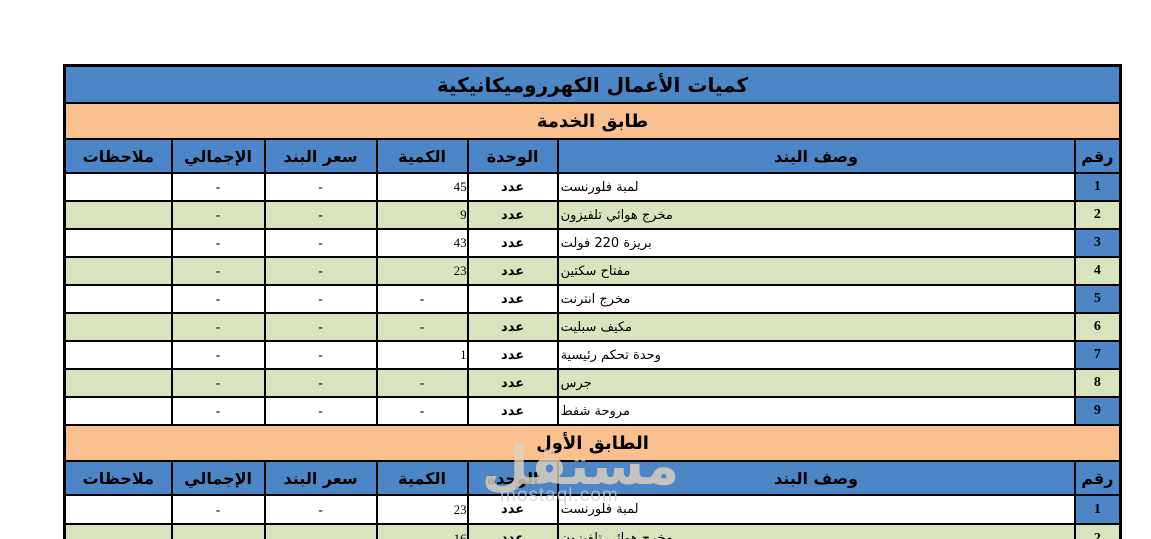  I want to click on cell-row-number: 9, so click(1097, 411).